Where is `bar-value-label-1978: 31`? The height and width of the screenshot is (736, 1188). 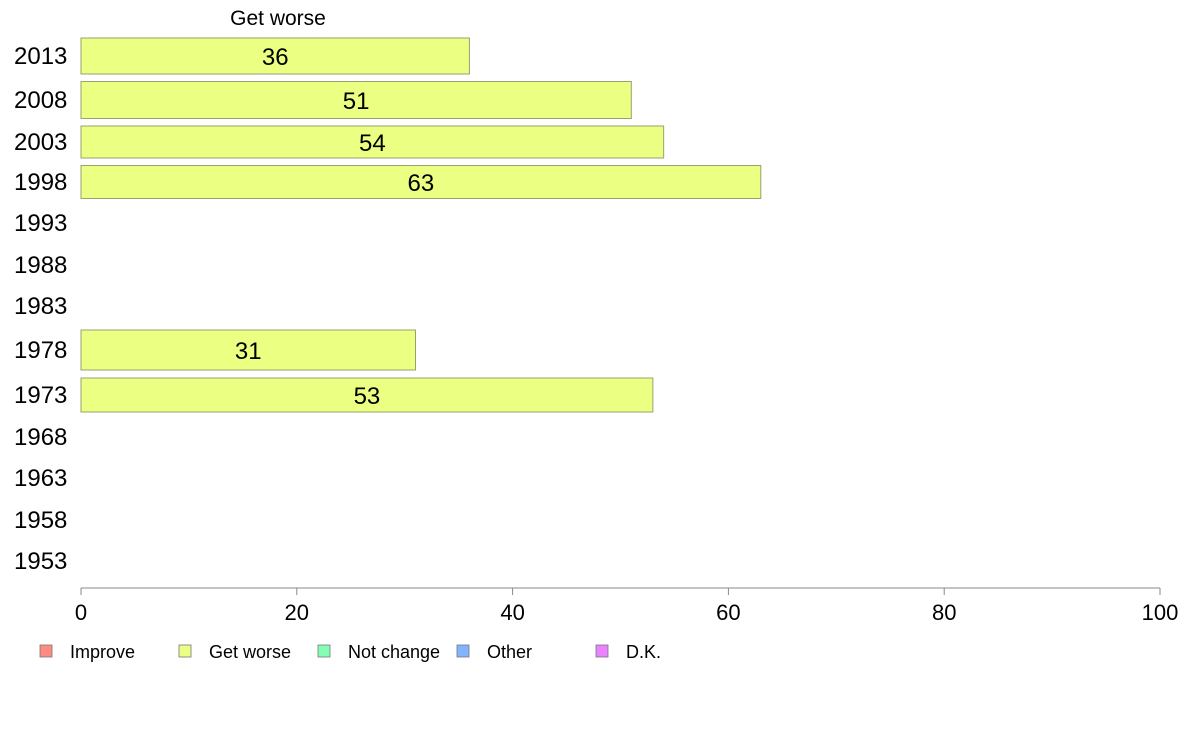 bar-value-label-1978: 31 is located at coordinates (248, 351).